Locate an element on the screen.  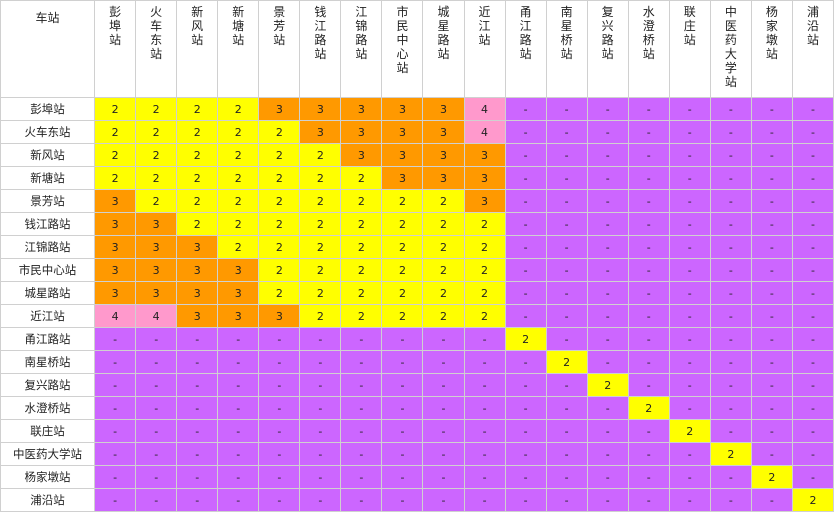
column-header: 城星路站 is located at coordinates (443, 49).